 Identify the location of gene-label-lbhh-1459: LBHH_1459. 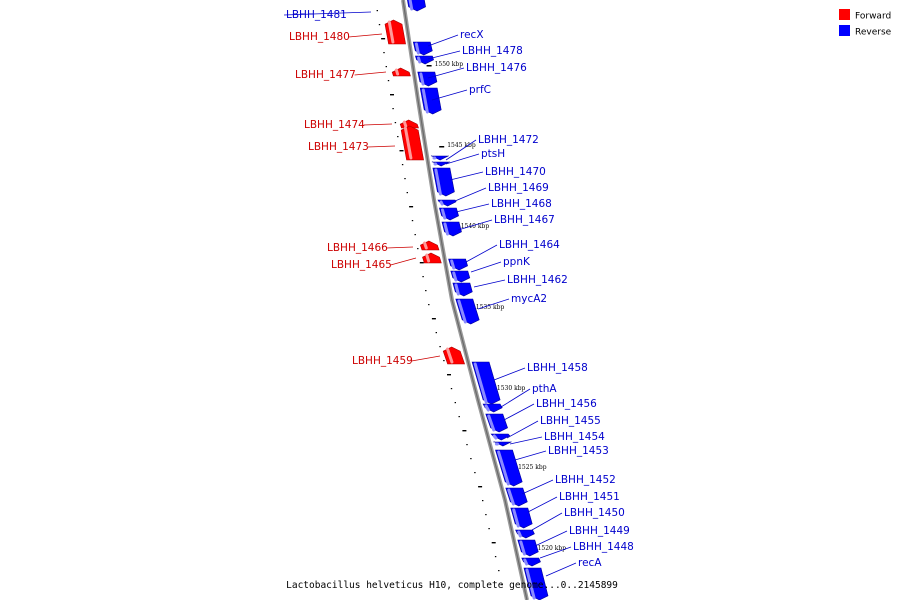
(382, 361).